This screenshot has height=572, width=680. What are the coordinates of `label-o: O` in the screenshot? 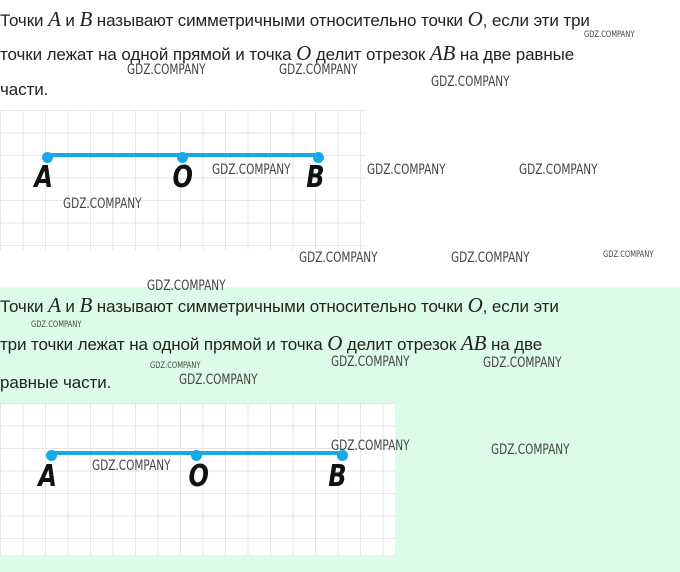 It's located at (182, 177).